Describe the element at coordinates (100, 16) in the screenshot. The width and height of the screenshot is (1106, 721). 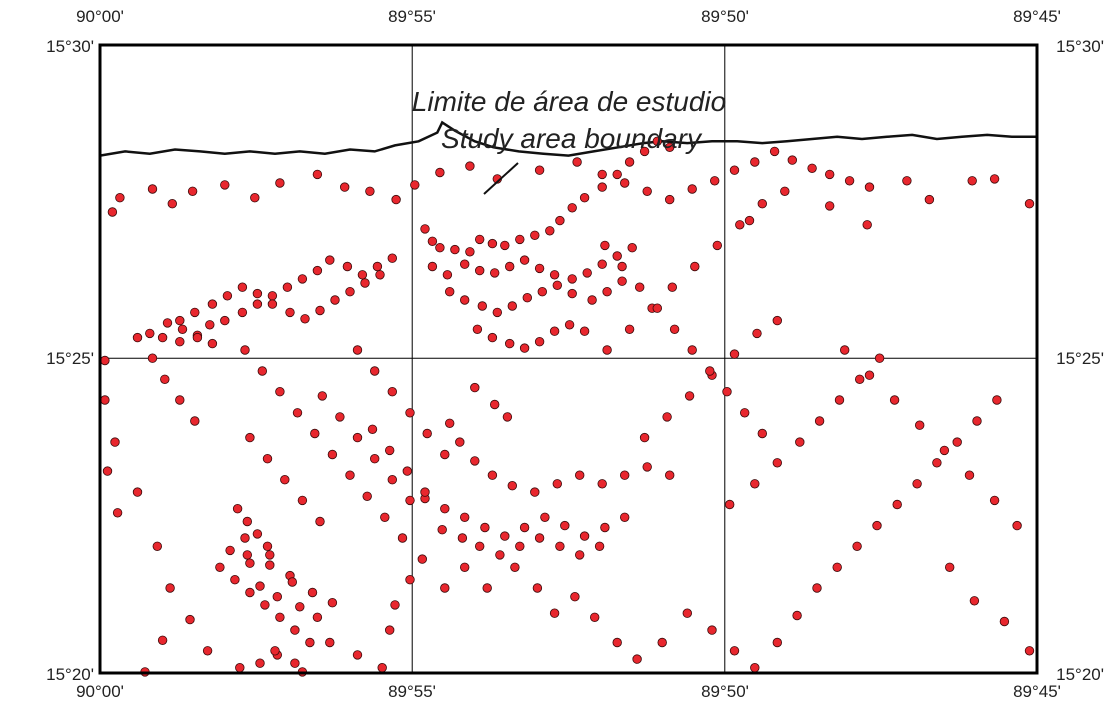
I see `top-tick-label-0: 90°00'` at that location.